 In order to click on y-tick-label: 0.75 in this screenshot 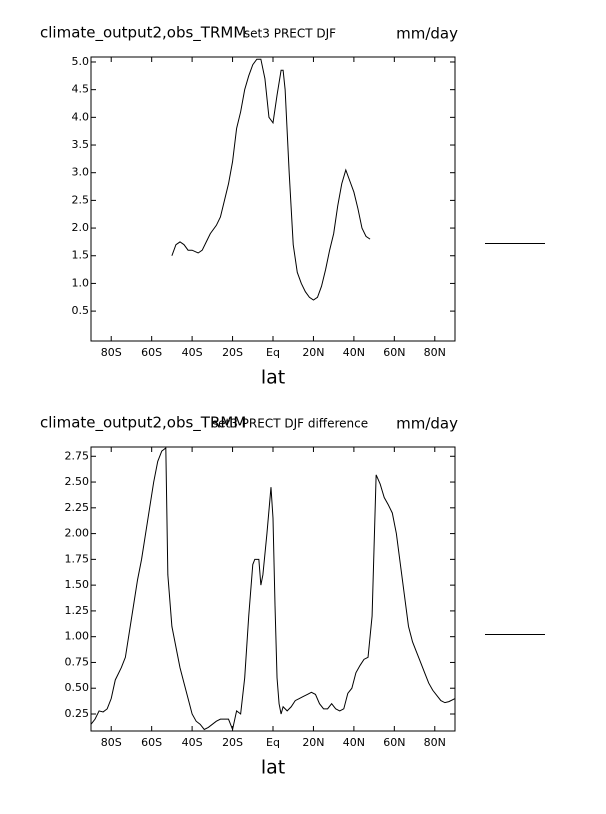, I will do `click(77, 661)`.